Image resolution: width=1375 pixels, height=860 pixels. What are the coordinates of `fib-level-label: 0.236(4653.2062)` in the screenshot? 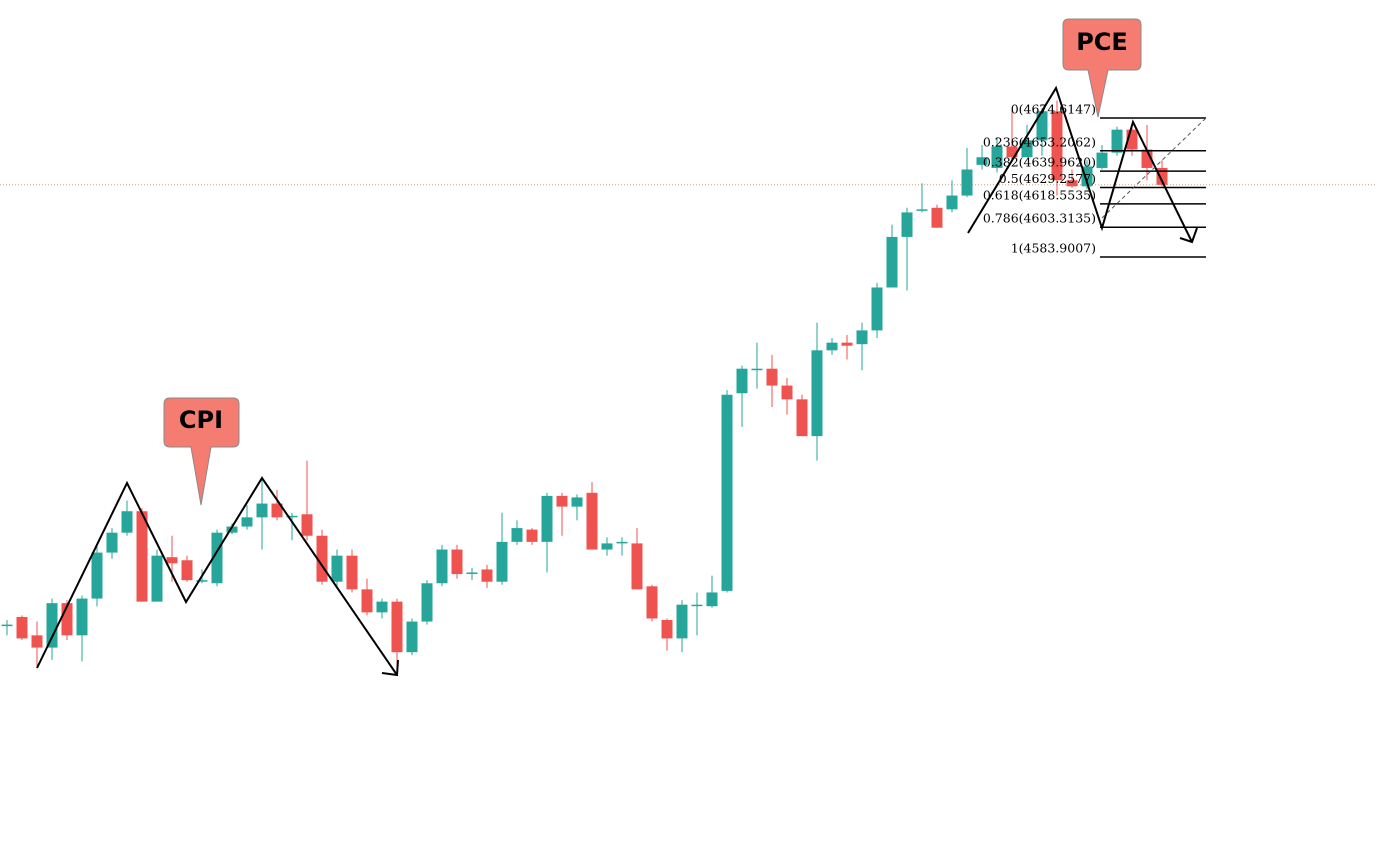 It's located at (1039, 141).